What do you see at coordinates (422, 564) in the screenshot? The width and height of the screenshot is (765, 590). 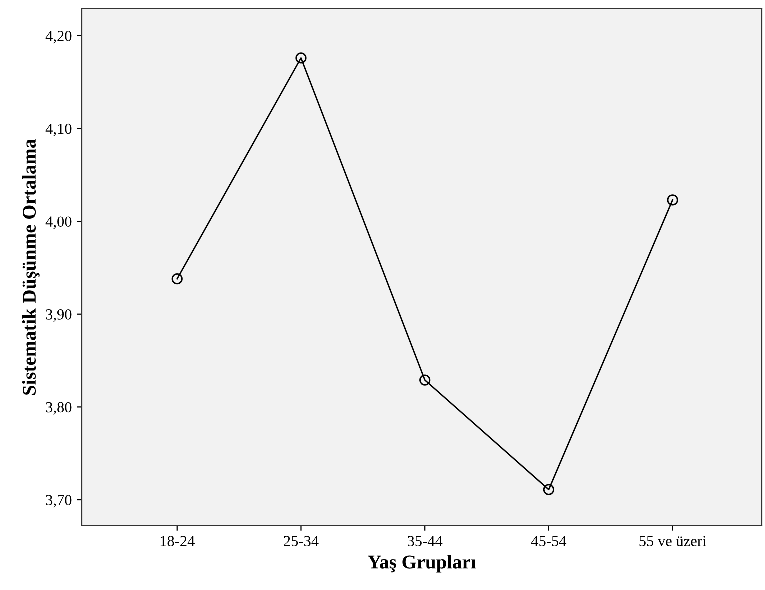 I see `x-axis-title: Yaş Grupları` at bounding box center [422, 564].